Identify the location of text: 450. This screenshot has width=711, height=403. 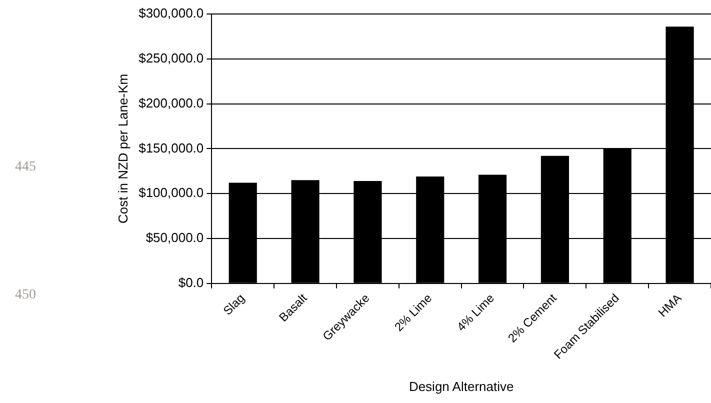
(25, 295).